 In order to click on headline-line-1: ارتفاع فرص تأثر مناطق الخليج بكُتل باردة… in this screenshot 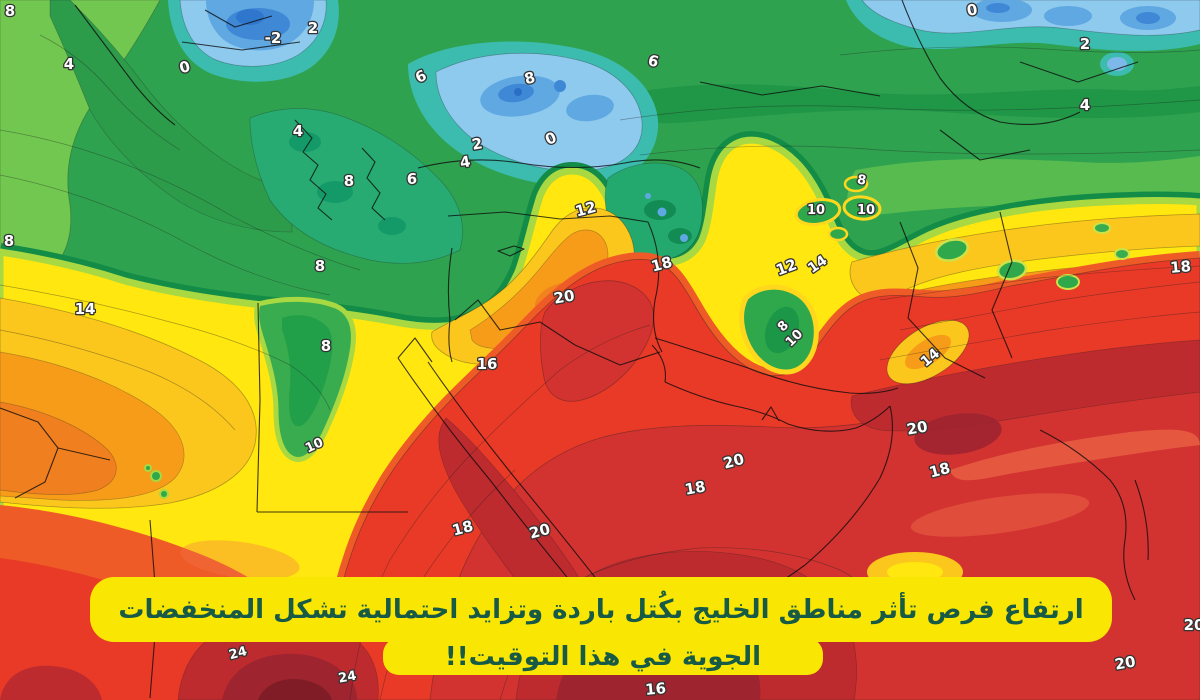, I will do `click(601, 609)`.